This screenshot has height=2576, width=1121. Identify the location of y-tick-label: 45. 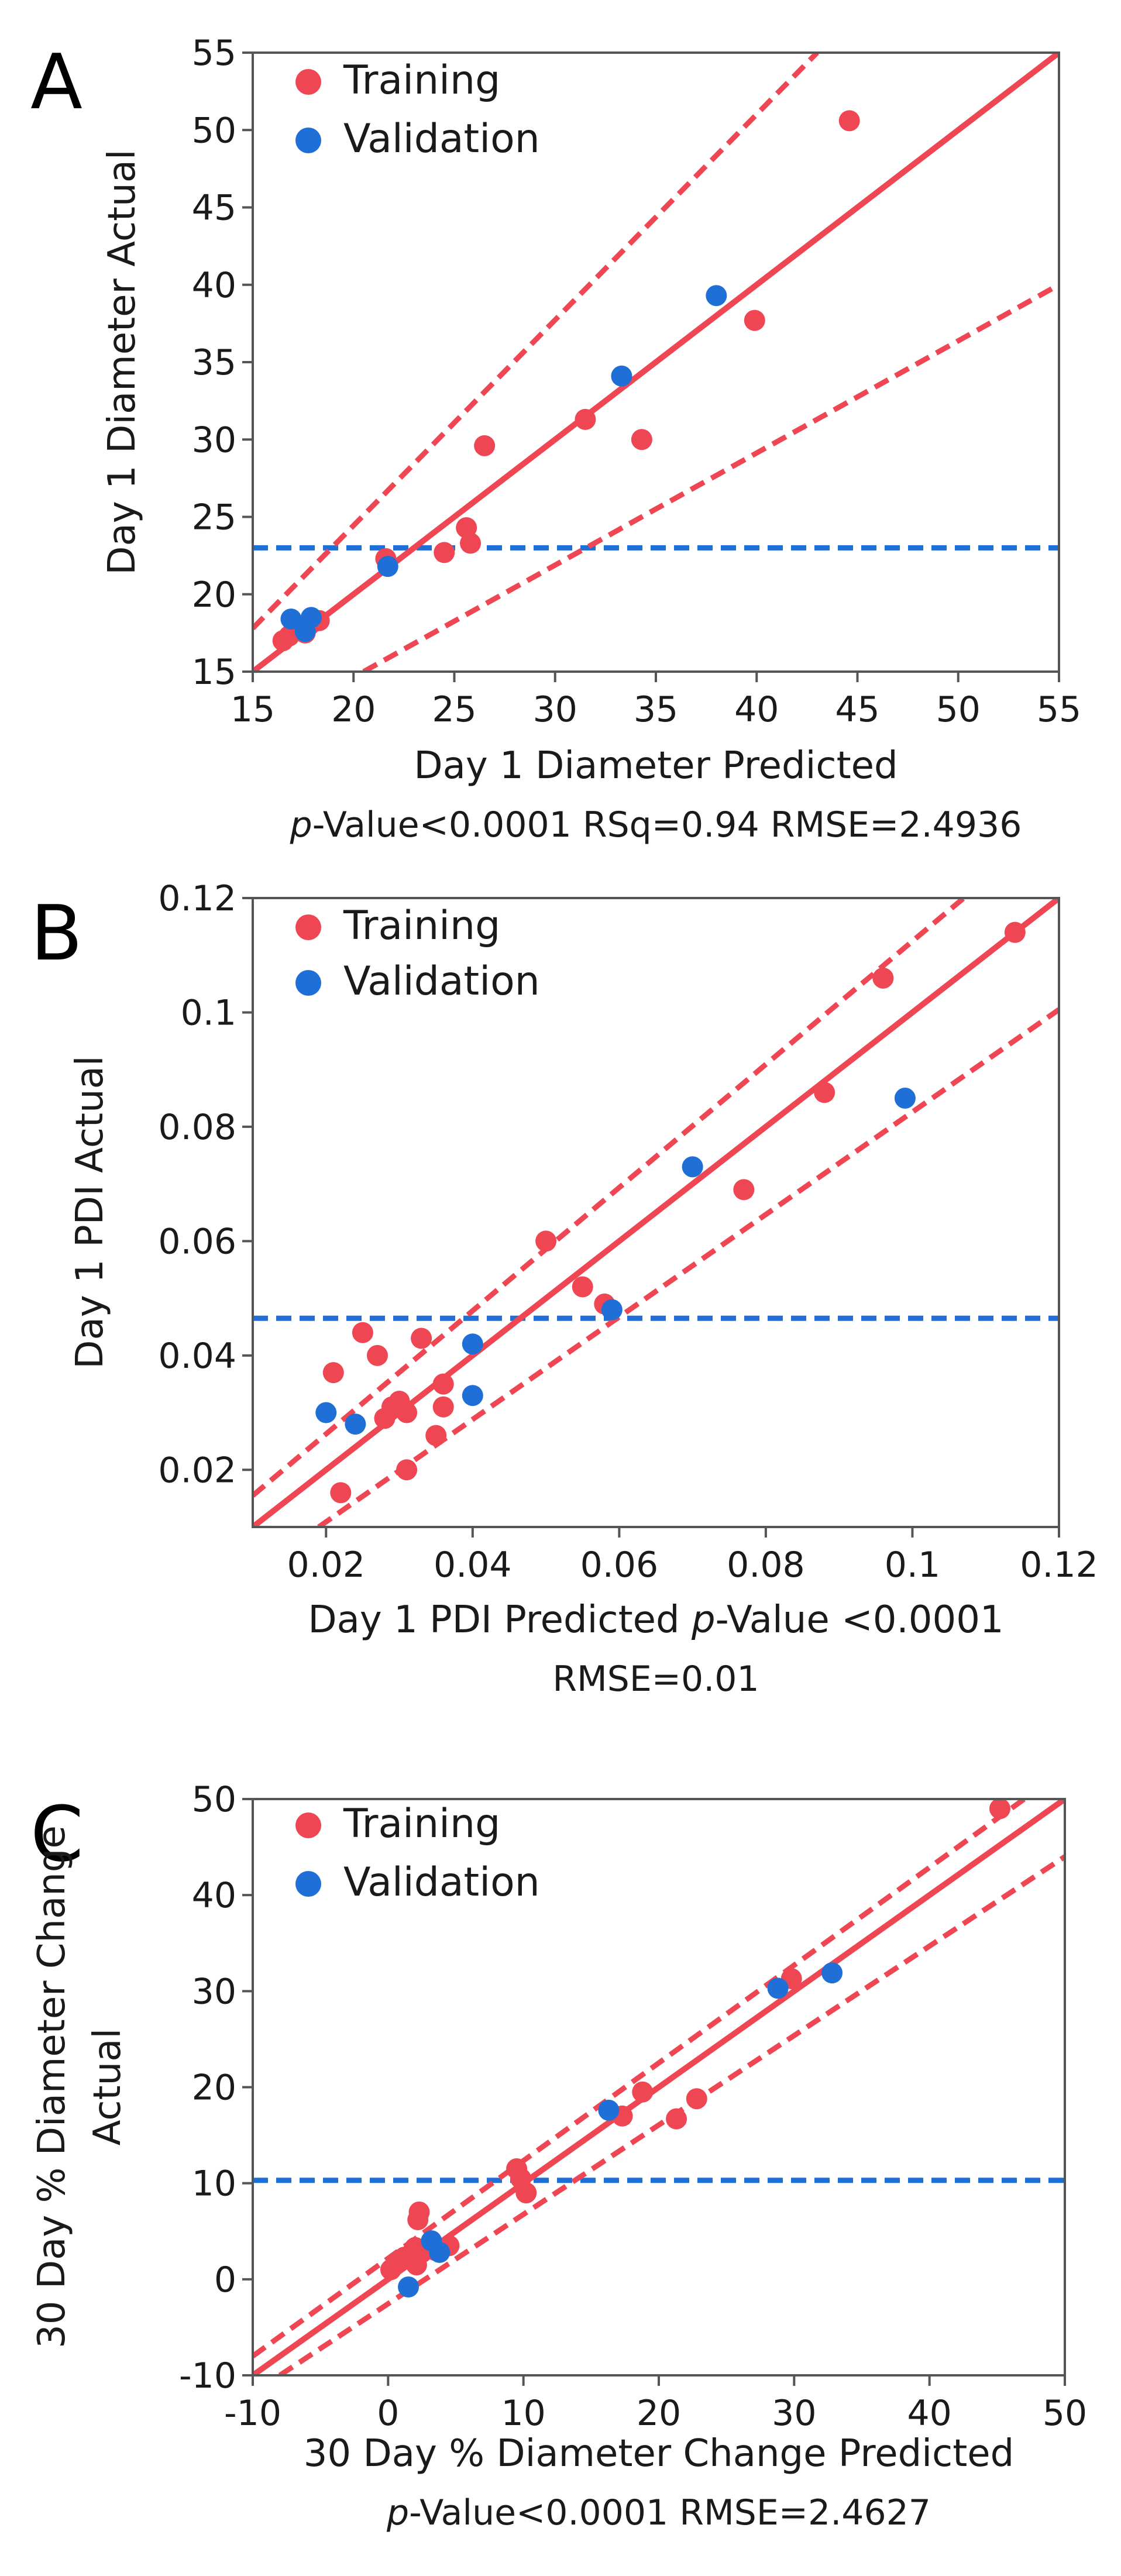
(214, 208).